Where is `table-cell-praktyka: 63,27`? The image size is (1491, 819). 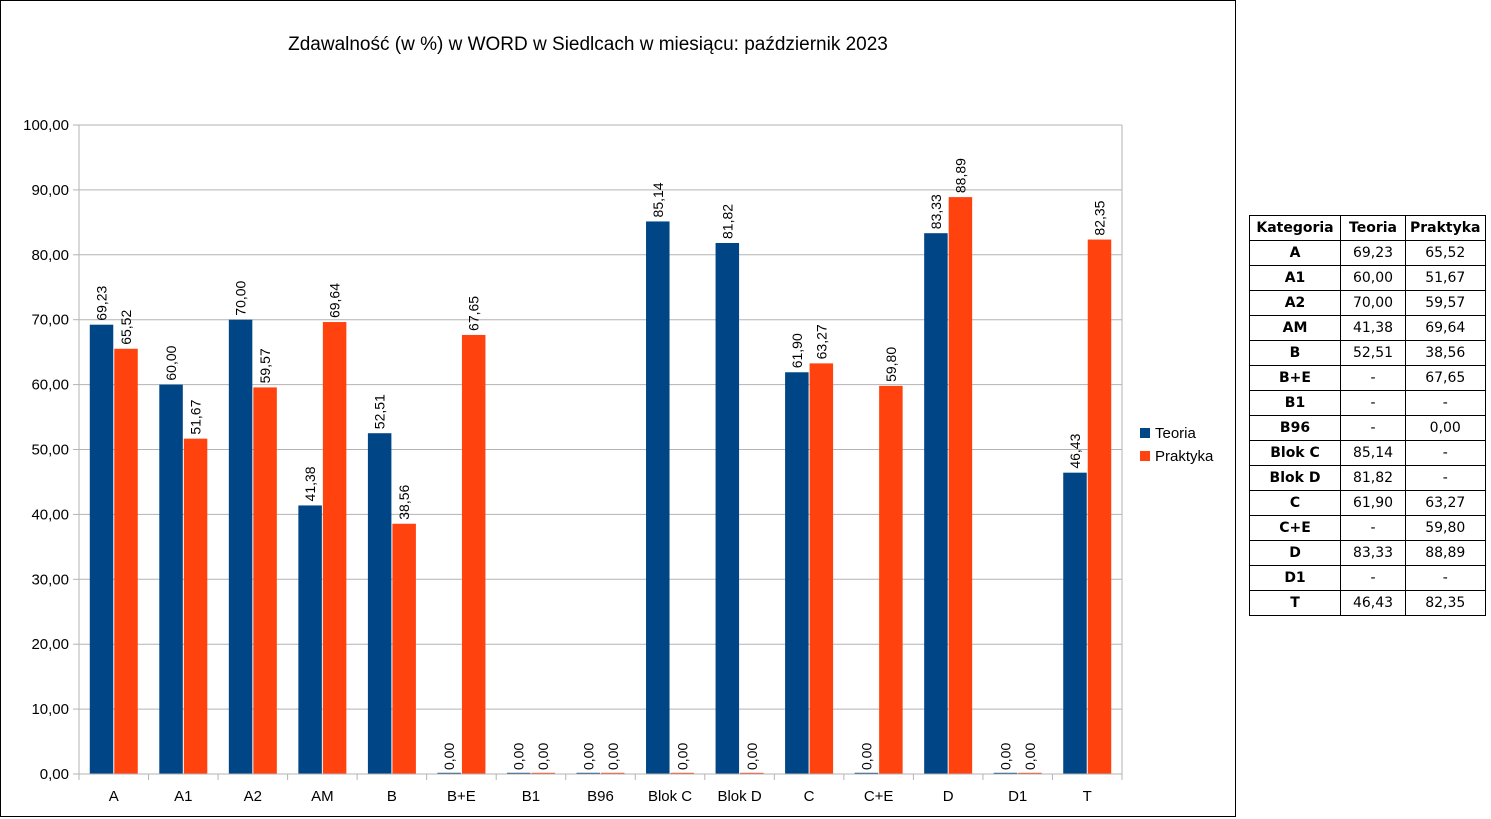
table-cell-praktyka: 63,27 is located at coordinates (1445, 503).